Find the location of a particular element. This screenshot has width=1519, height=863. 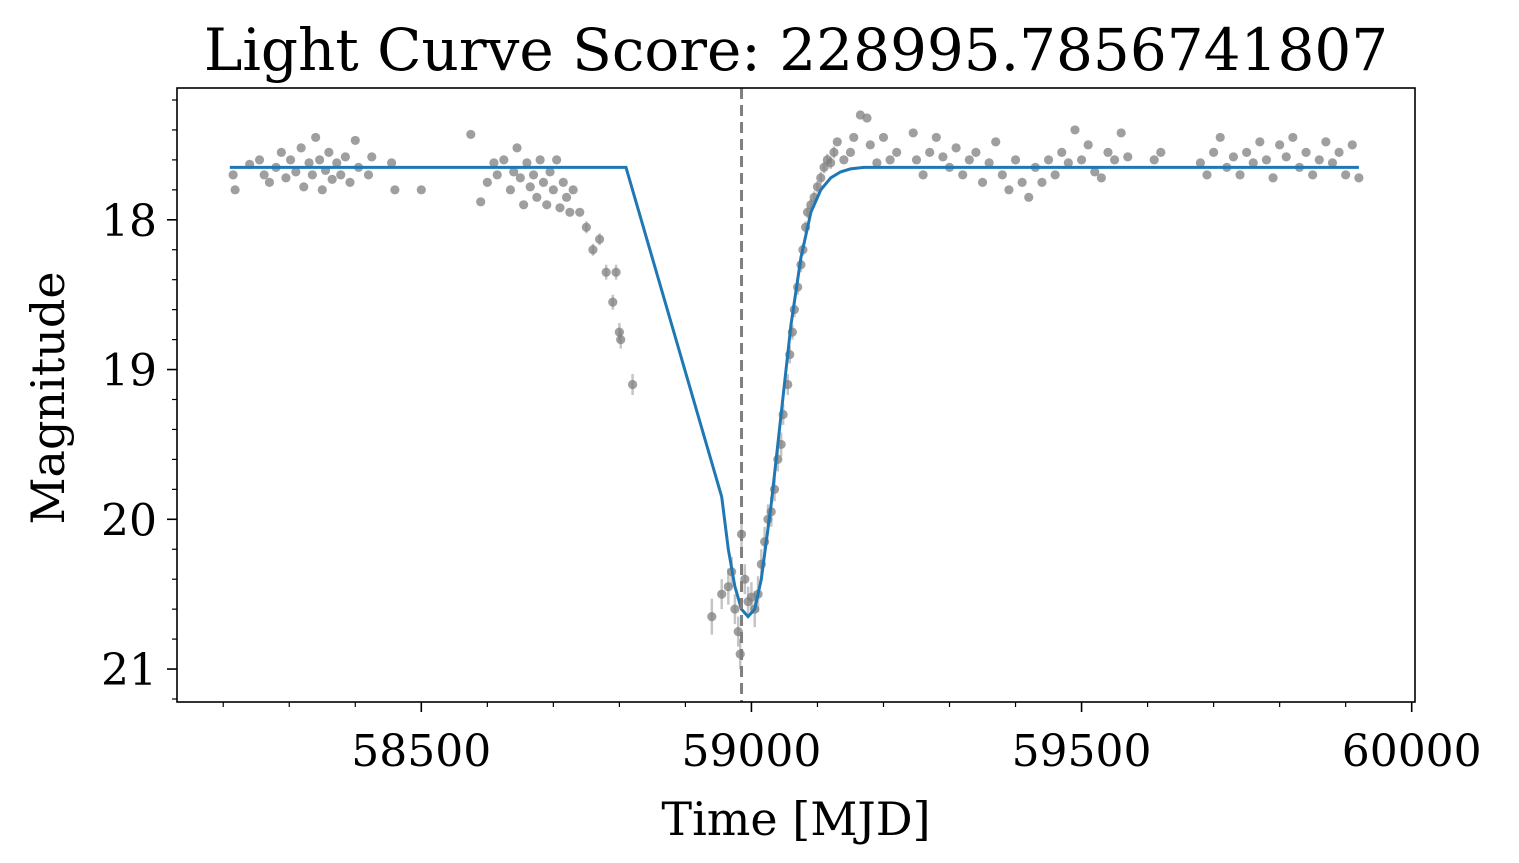

x-tick-label: 59500 is located at coordinates (1082, 751).